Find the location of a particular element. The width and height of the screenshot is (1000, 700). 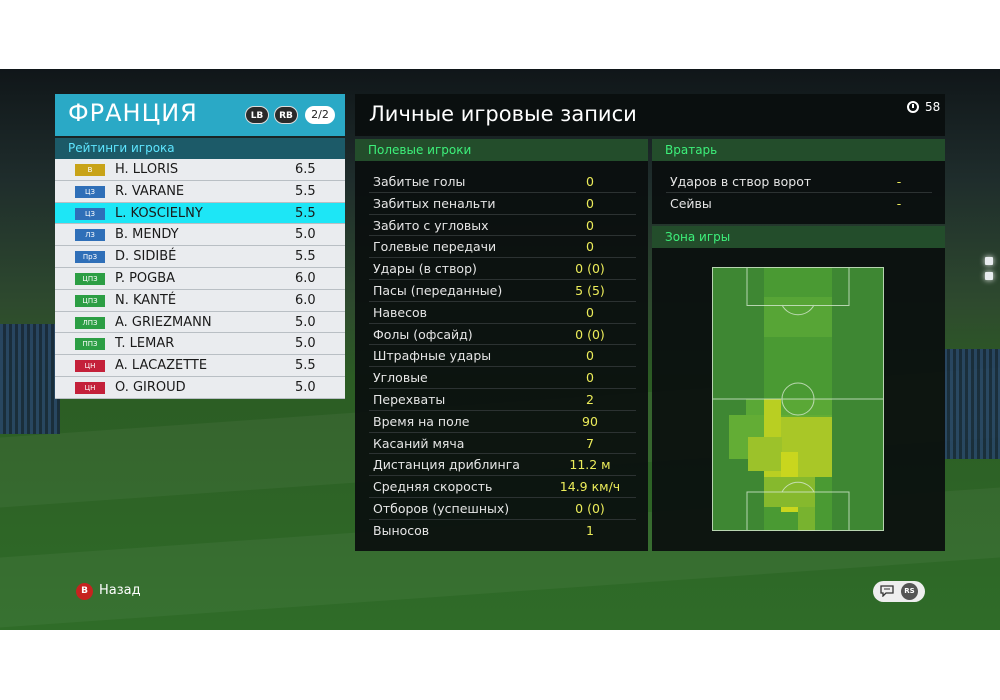

rs-button-icon: RS is located at coordinates (909, 591).